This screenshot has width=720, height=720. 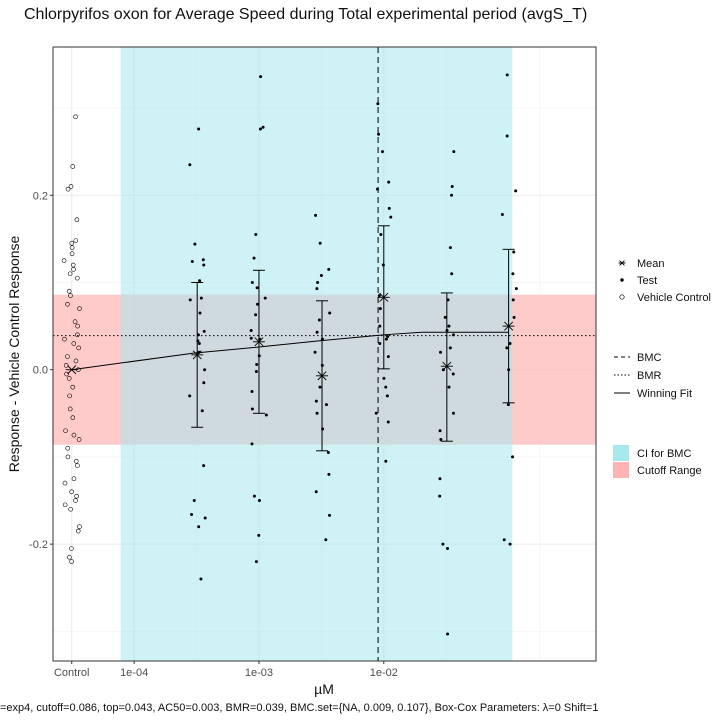 I want to click on vehicle-control-points, so click(x=71, y=339).